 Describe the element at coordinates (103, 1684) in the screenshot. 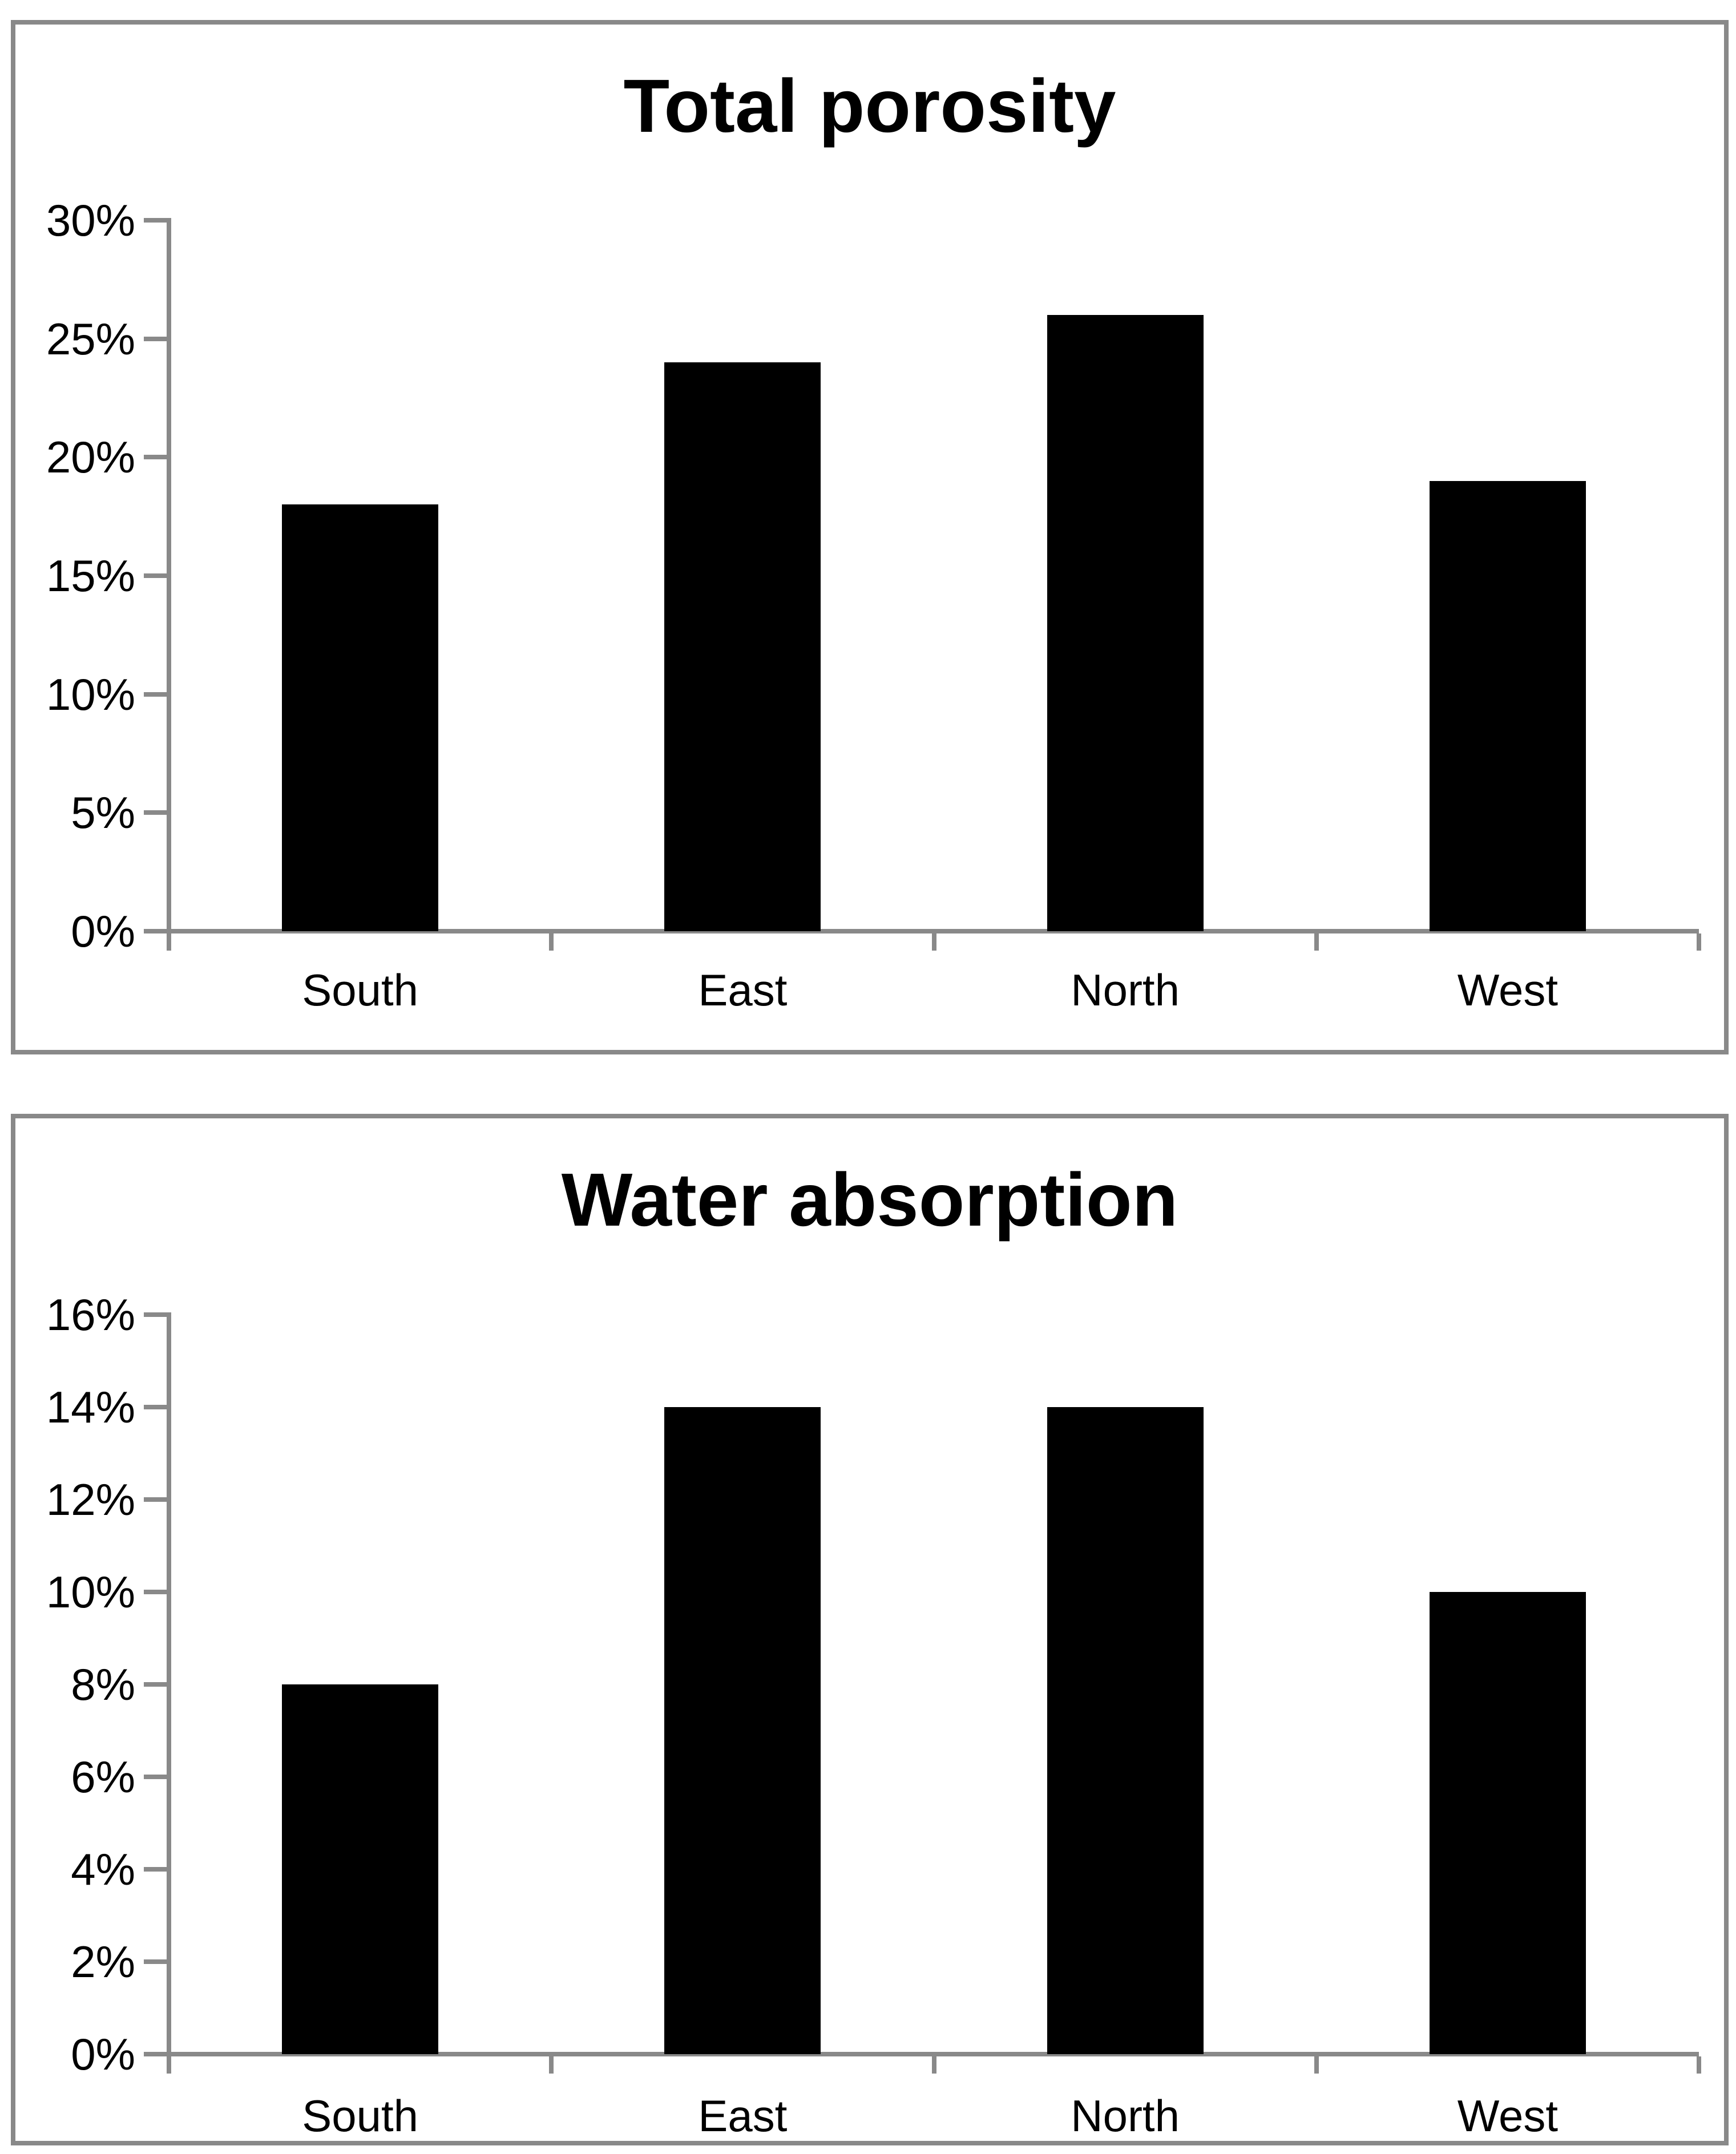

I see `y-tick-label: 8%` at that location.